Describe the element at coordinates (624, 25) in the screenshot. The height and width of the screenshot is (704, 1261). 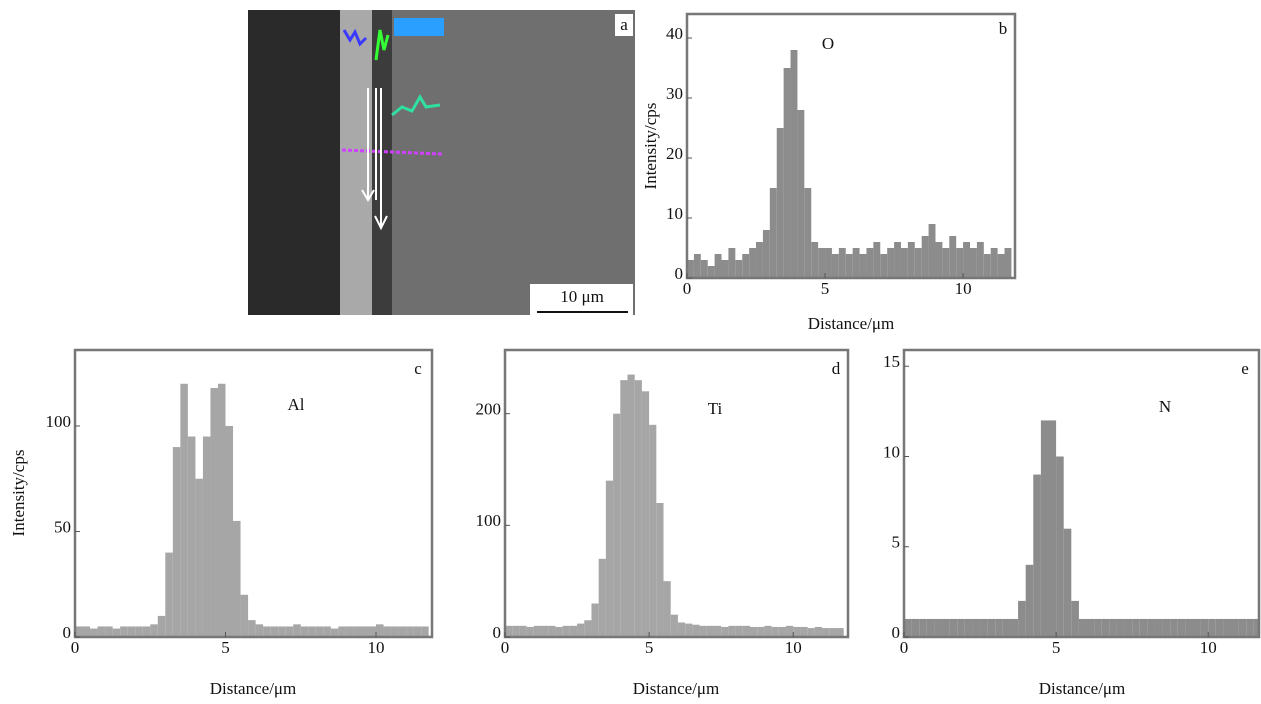
I see `panel-label-box` at that location.